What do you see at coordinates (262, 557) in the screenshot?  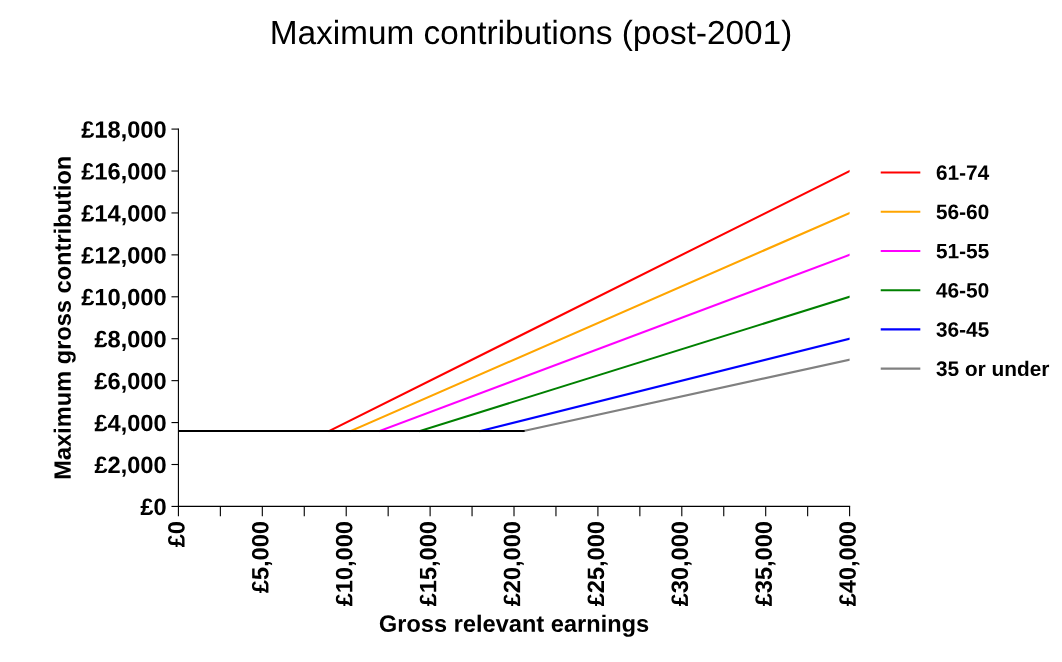 I see `x-tick-label: £5,000` at bounding box center [262, 557].